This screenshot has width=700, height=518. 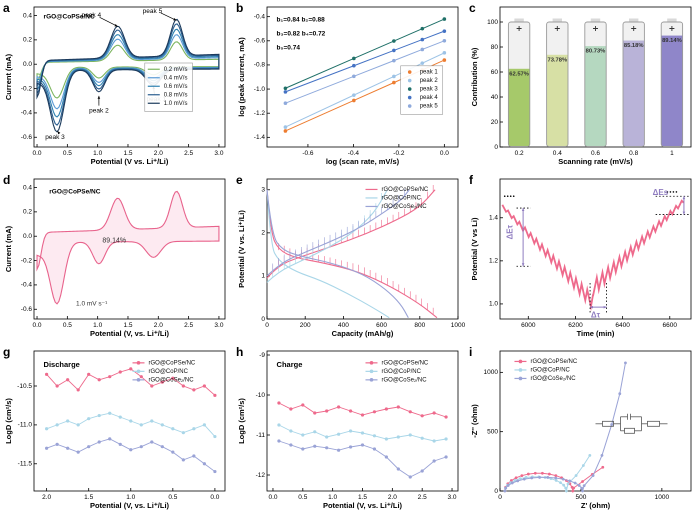 What do you see at coordinates (7, 352) in the screenshot?
I see `panel-letter-g: g` at bounding box center [7, 352].